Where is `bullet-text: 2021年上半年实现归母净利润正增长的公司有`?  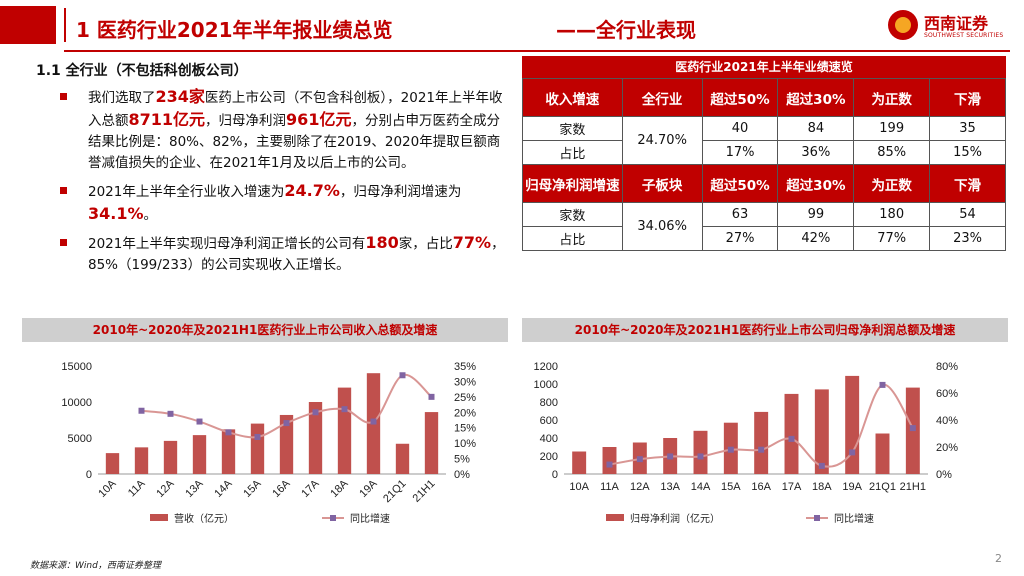 bullet-text: 2021年上半年实现归母净利润正增长的公司有 is located at coordinates (227, 244).